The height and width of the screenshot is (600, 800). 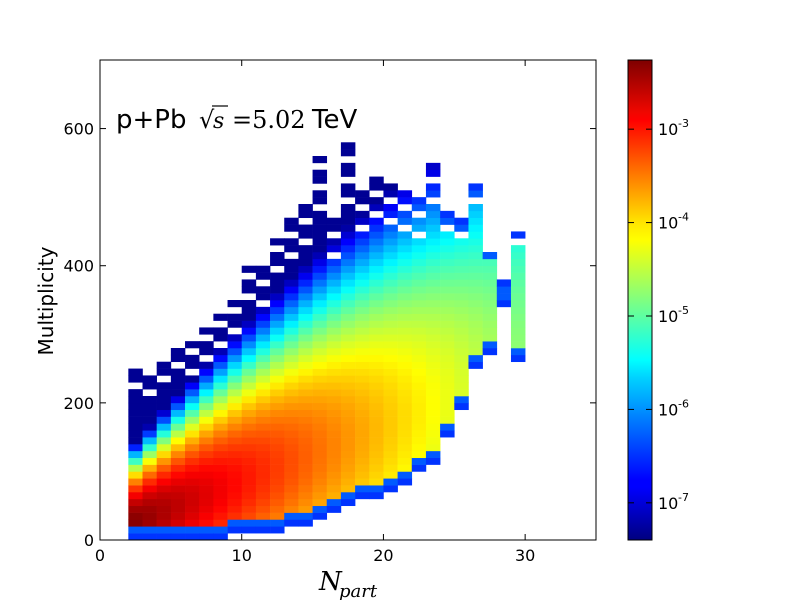 What do you see at coordinates (668, 316) in the screenshot?
I see `colorbar-tick-label-base: 10` at bounding box center [668, 316].